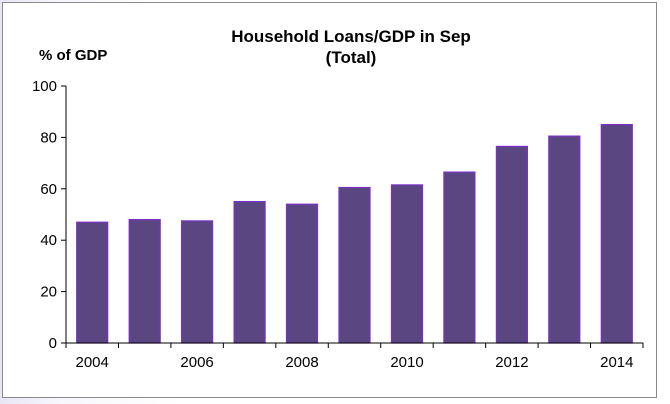 The width and height of the screenshot is (670, 404). What do you see at coordinates (197, 282) in the screenshot?
I see `bar-2006` at bounding box center [197, 282].